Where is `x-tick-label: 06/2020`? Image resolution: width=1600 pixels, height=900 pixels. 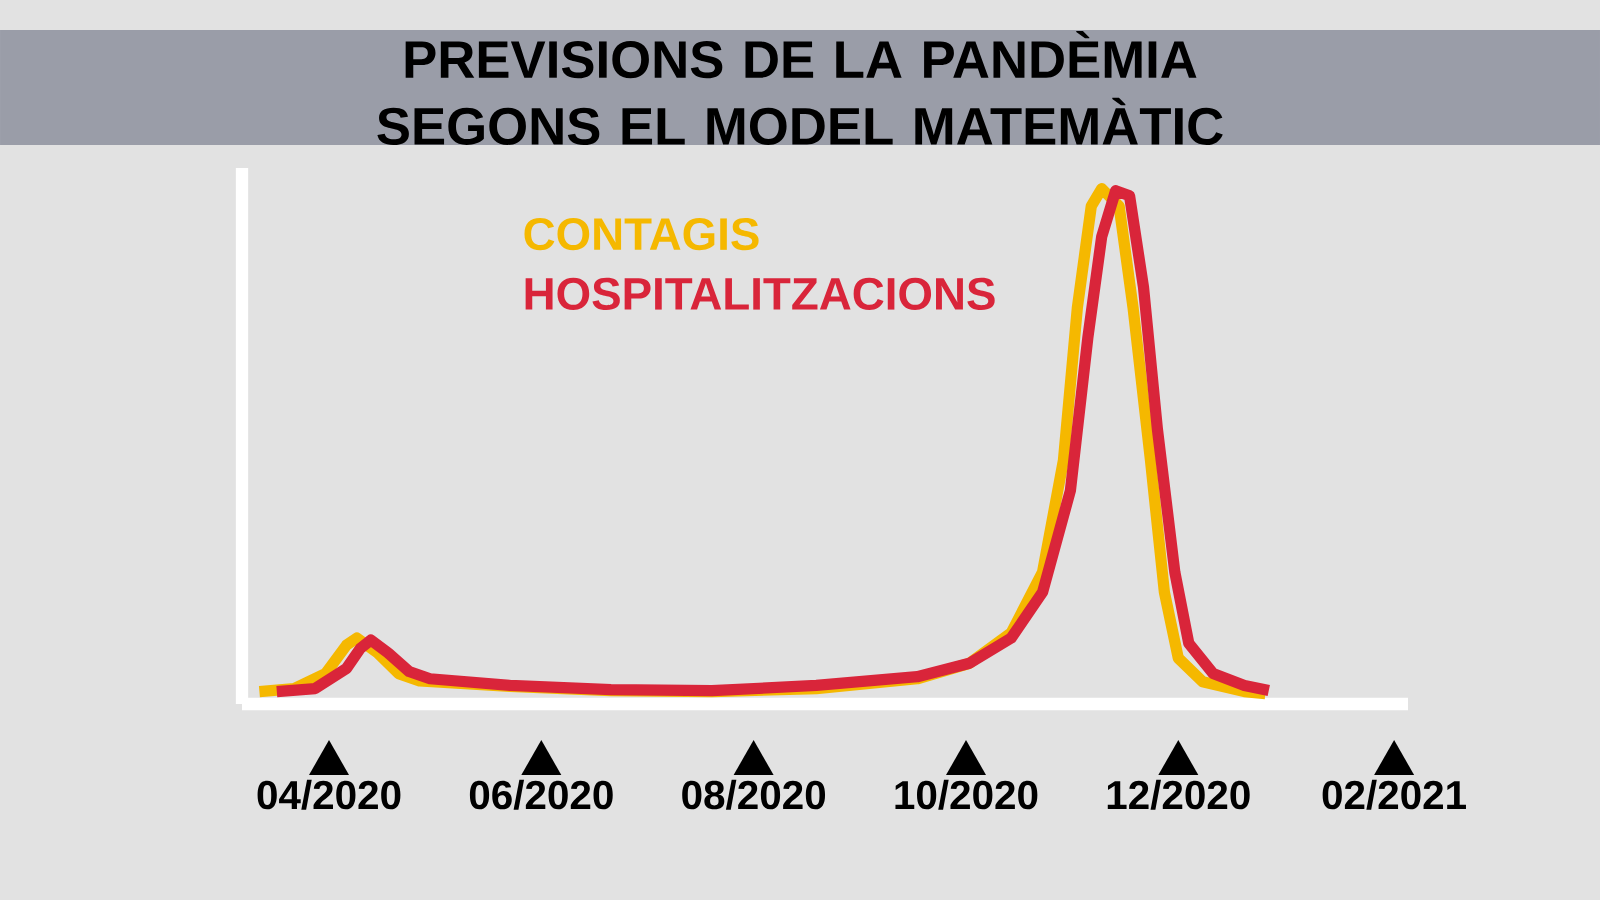
x-tick-label: 06/2020 is located at coordinates (541, 794).